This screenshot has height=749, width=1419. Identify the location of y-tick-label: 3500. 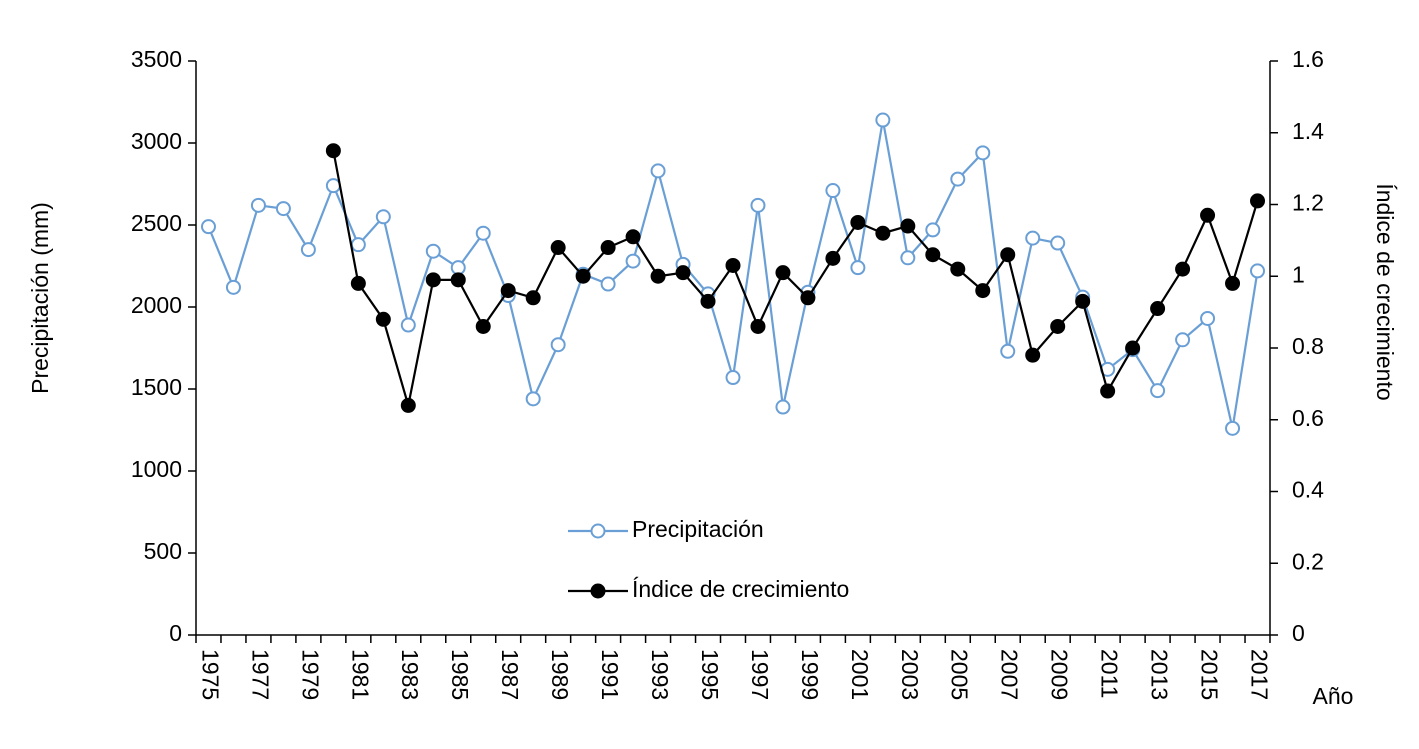
(156, 59).